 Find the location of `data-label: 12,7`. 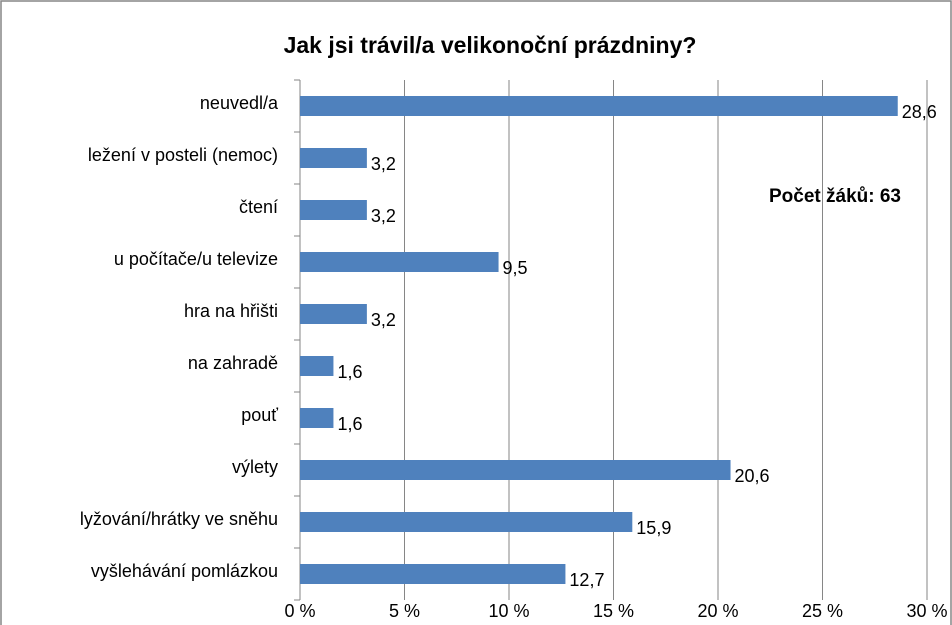

data-label: 12,7 is located at coordinates (586, 580).